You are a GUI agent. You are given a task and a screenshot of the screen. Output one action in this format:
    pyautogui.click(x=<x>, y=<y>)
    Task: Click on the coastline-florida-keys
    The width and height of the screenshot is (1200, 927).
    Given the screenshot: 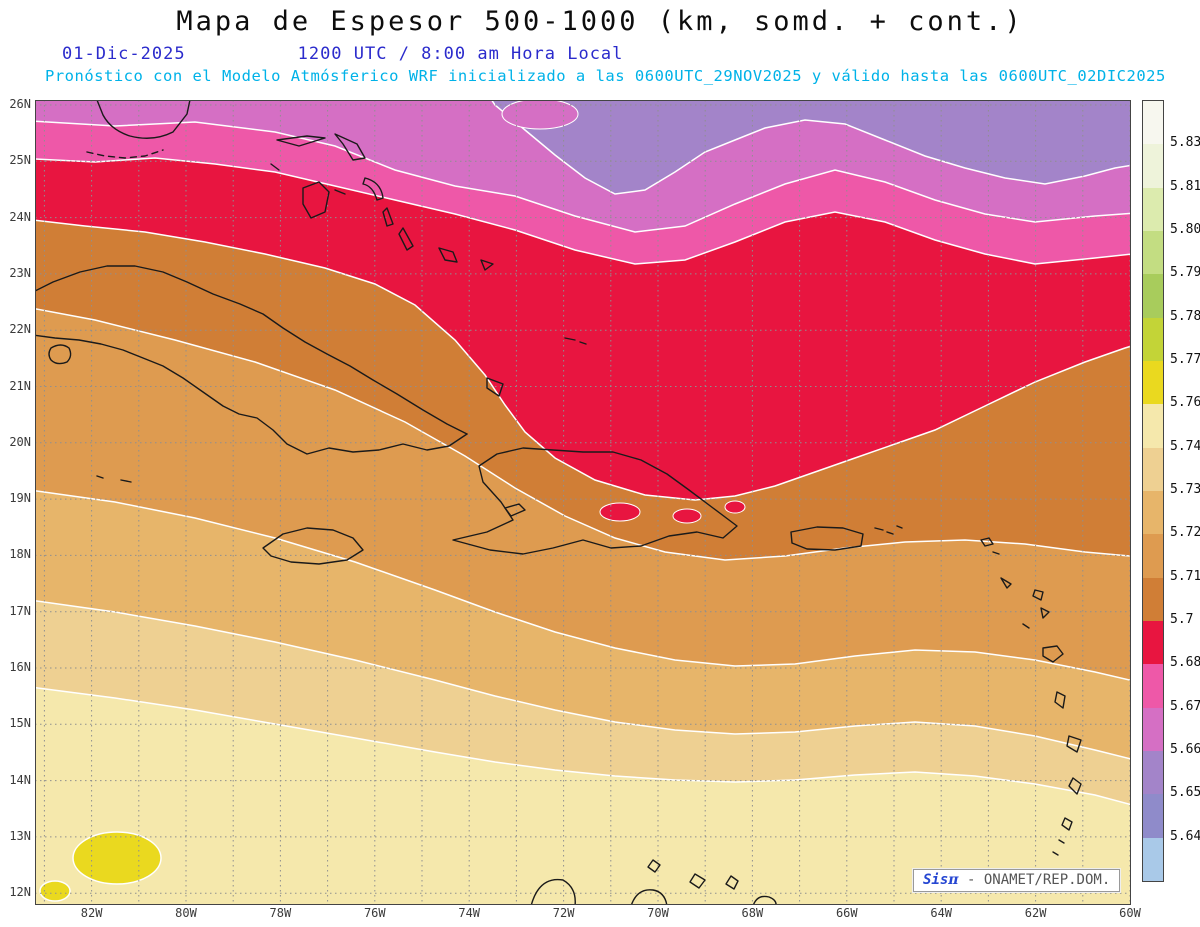 What is the action you would take?
    pyautogui.click(x=125, y=154)
    